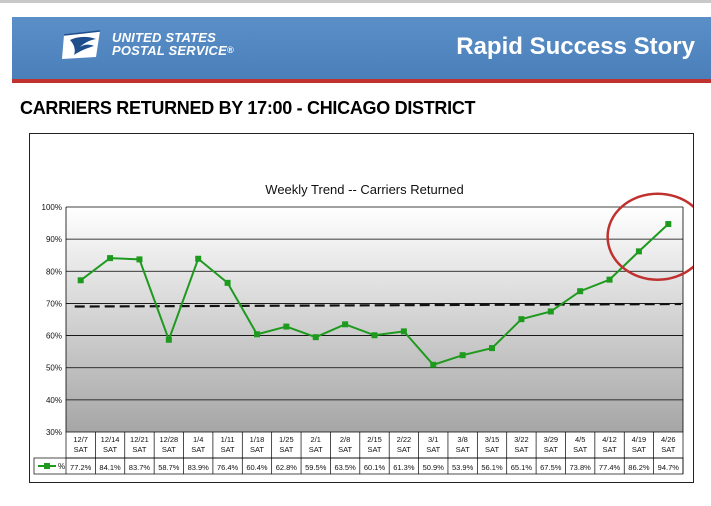 Image resolution: width=711 pixels, height=506 pixels. What do you see at coordinates (81, 467) in the screenshot?
I see `data-table-value: 77.2%` at bounding box center [81, 467].